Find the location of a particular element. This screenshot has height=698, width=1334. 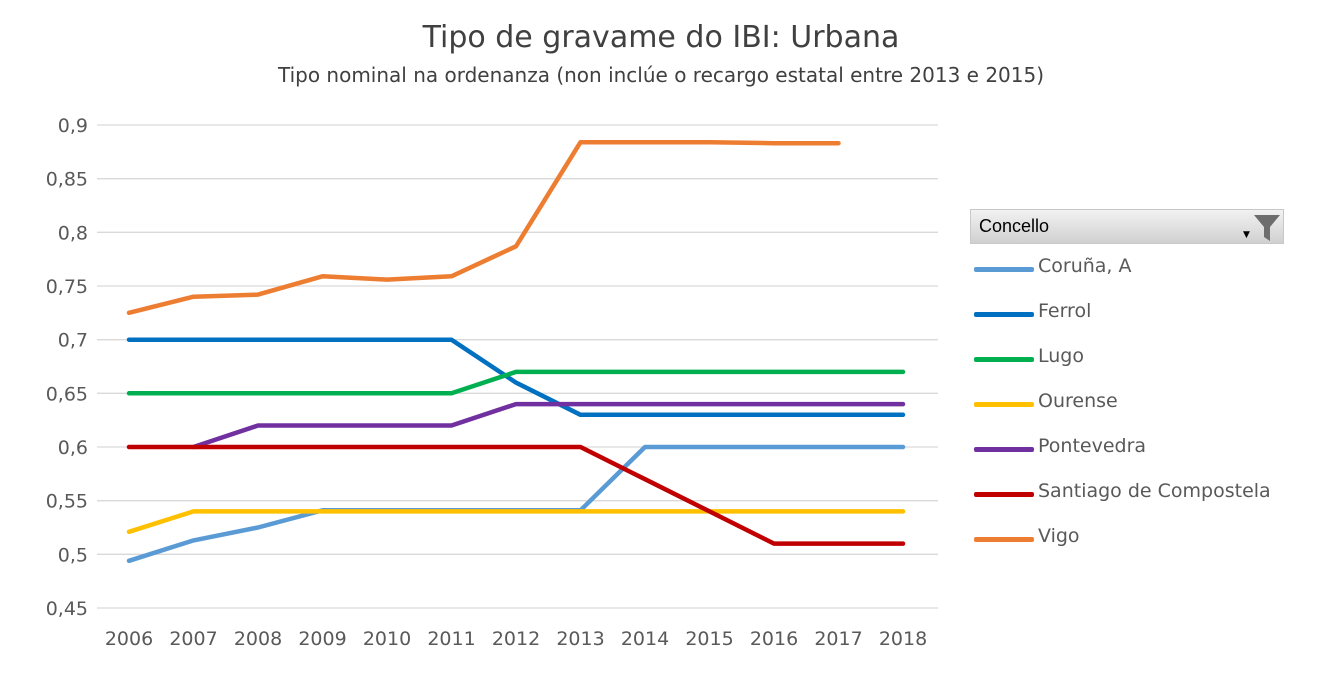

x-tick-label: 2018 is located at coordinates (903, 639).